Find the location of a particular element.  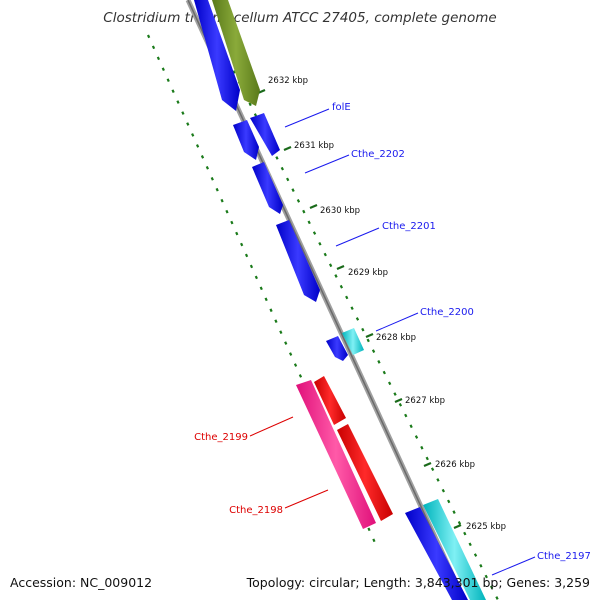

cds-red-a is located at coordinates (330, 400).